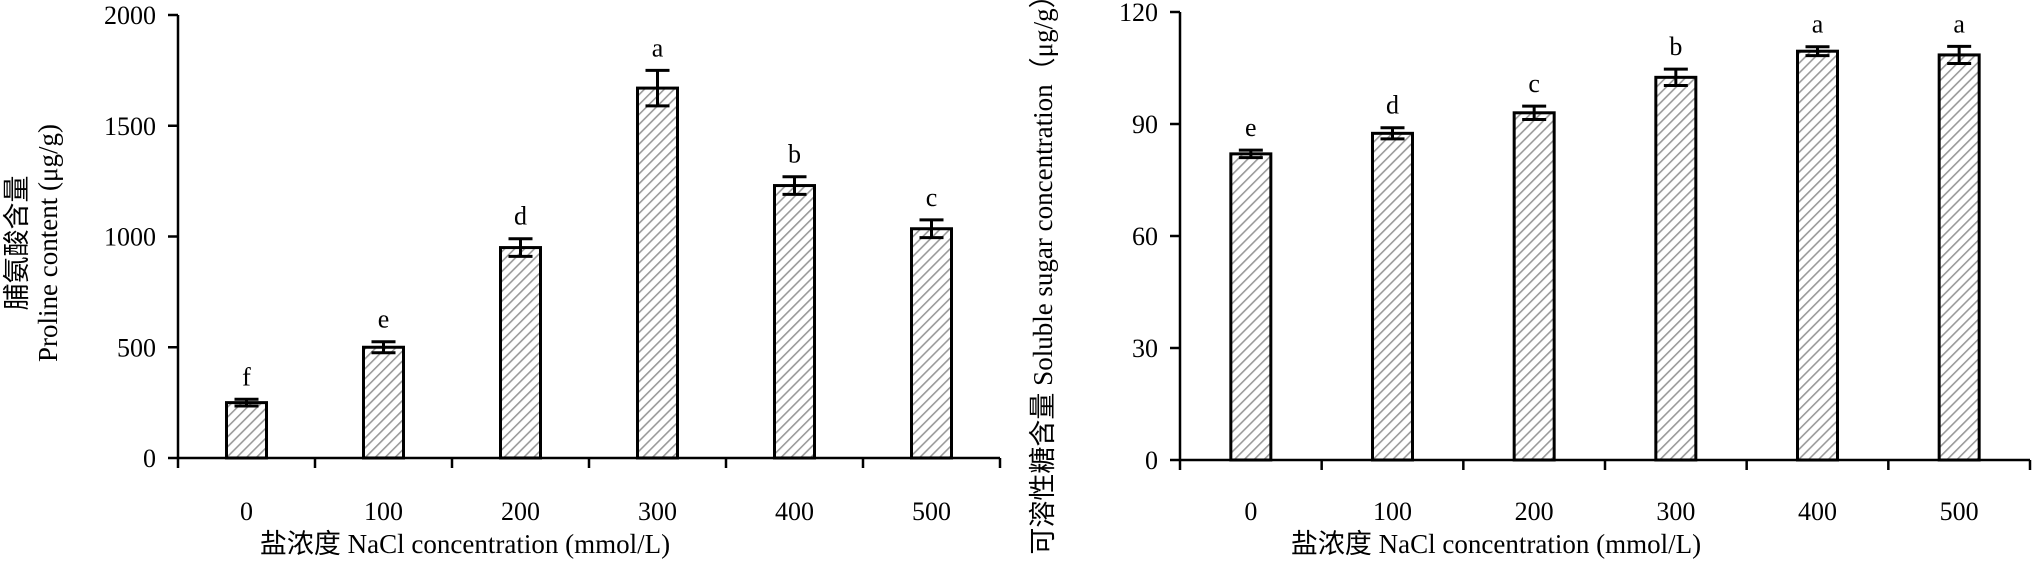 The width and height of the screenshot is (2037, 566). What do you see at coordinates (1151, 460) in the screenshot?
I see `sugar-y-tick-label: 0` at bounding box center [1151, 460].